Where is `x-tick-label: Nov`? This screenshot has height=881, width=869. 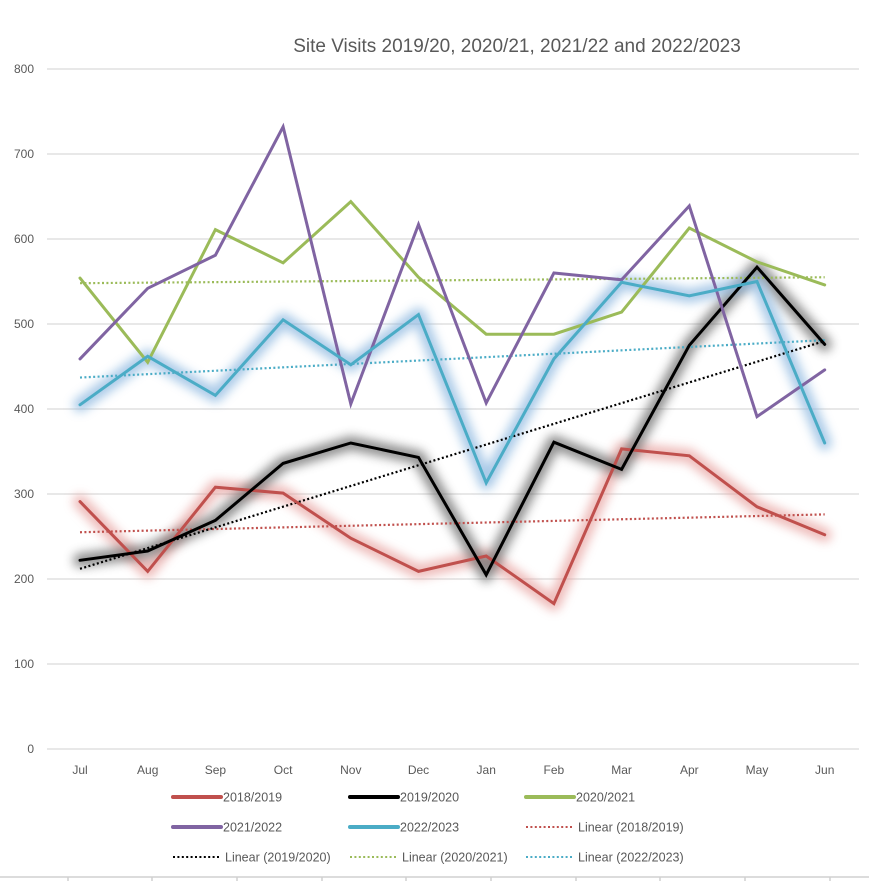
x-tick-label: Nov is located at coordinates (350, 770).